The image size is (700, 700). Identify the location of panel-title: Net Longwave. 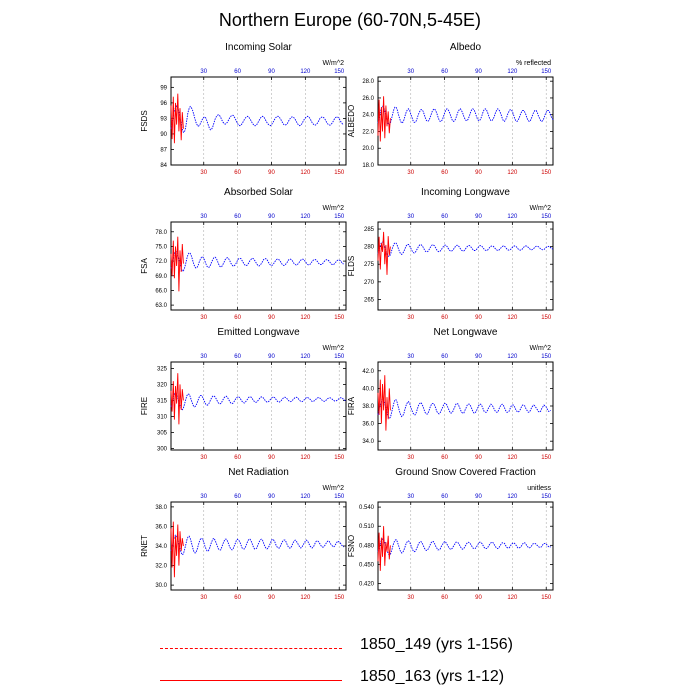
(466, 332).